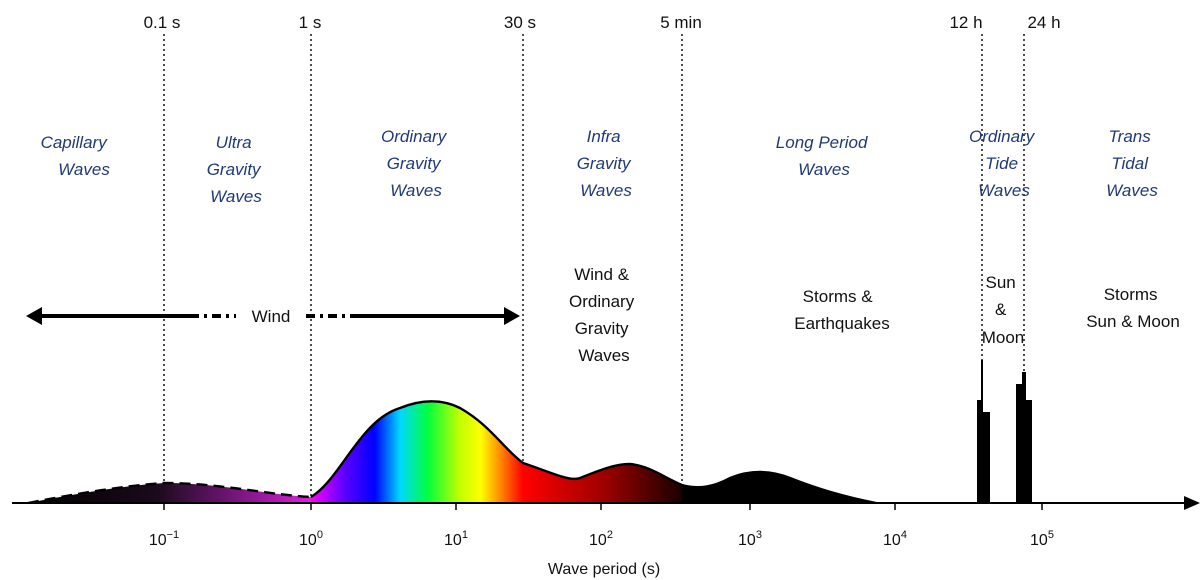  I want to click on tide-peak-24h-low, so click(1029, 451).